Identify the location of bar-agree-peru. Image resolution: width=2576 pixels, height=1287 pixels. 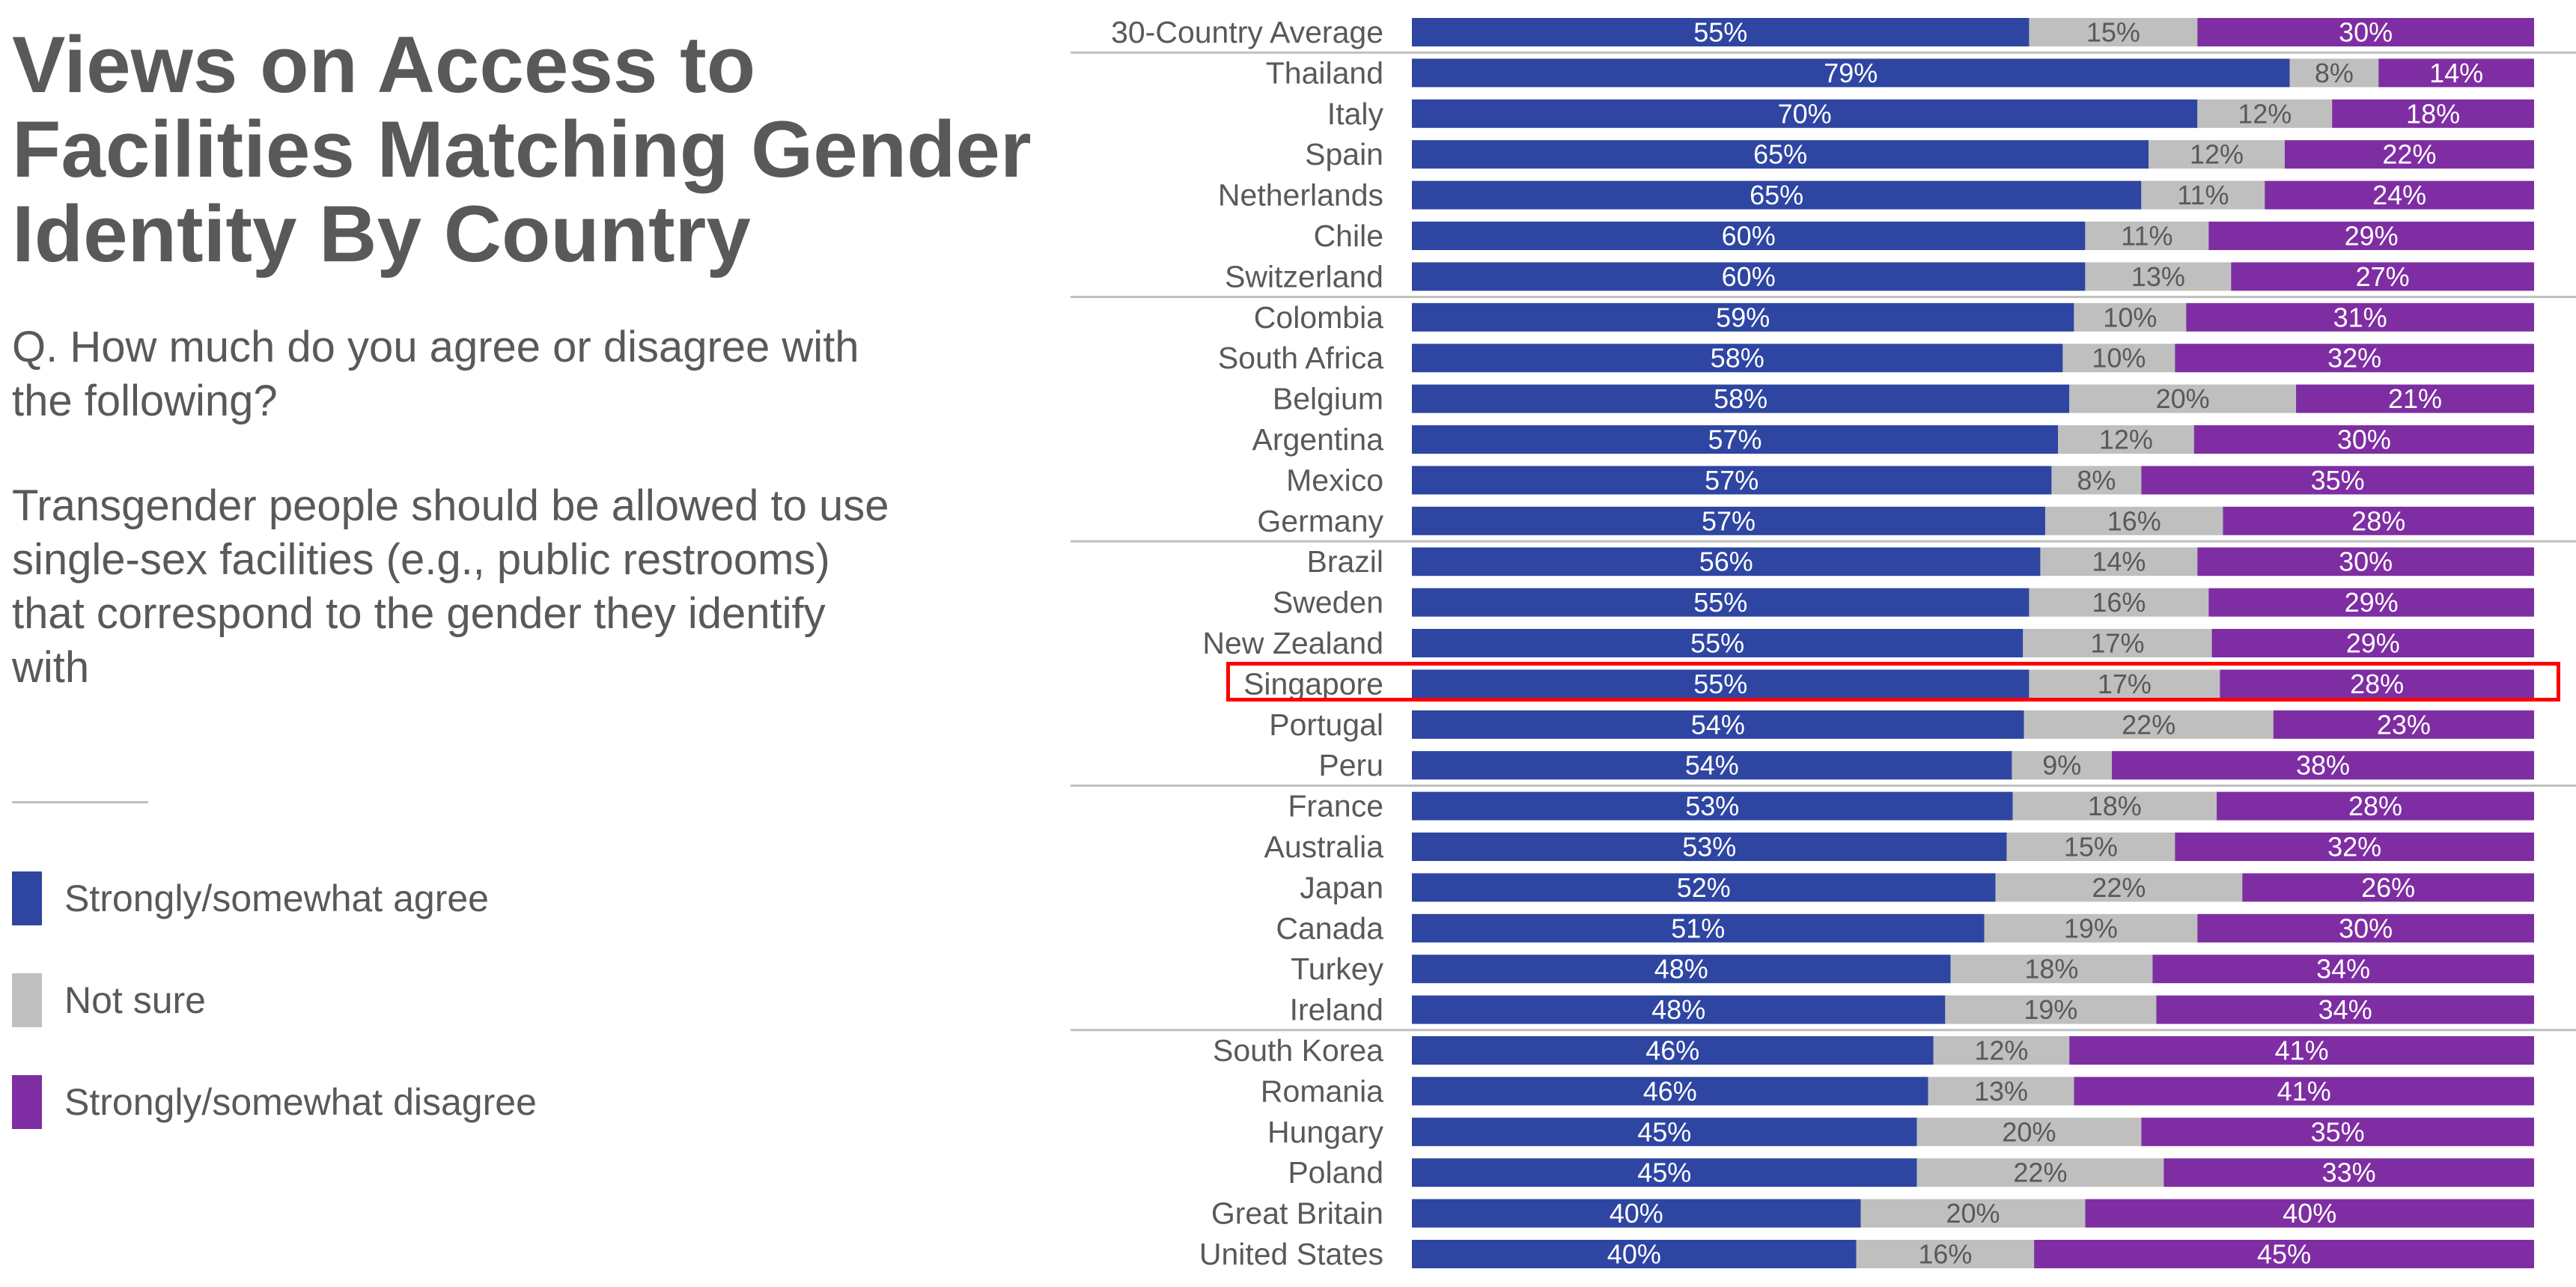
(1712, 765).